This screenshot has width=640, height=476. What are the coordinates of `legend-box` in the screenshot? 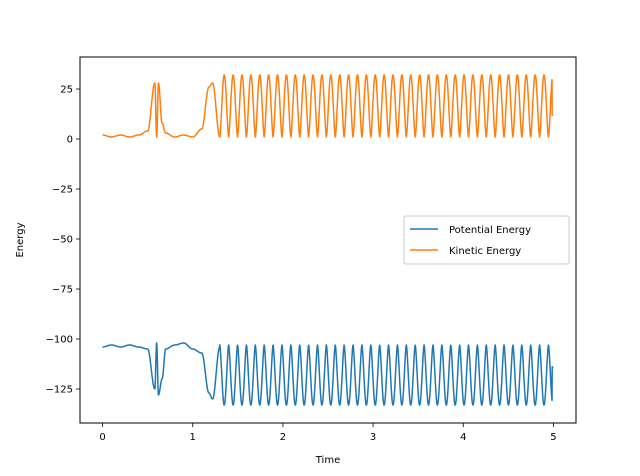 It's located at (486, 240).